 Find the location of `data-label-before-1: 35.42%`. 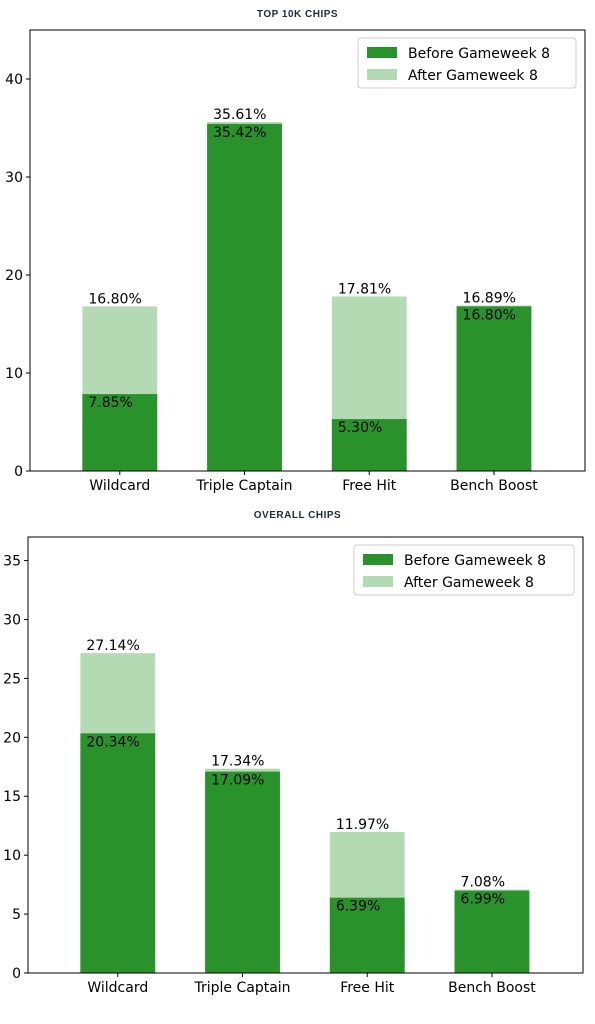

data-label-before-1: 35.42% is located at coordinates (239, 133).